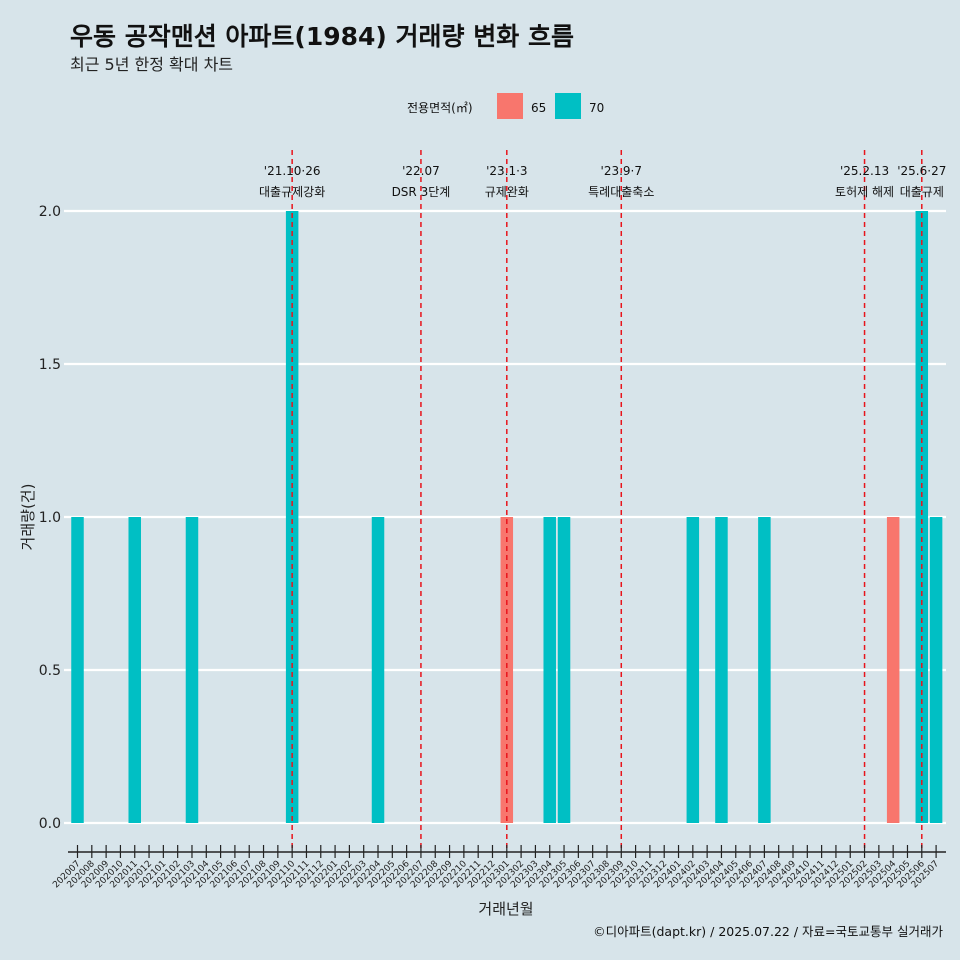 Image resolution: width=960 pixels, height=960 pixels. I want to click on annotation-date: '23.9·7, so click(621, 171).